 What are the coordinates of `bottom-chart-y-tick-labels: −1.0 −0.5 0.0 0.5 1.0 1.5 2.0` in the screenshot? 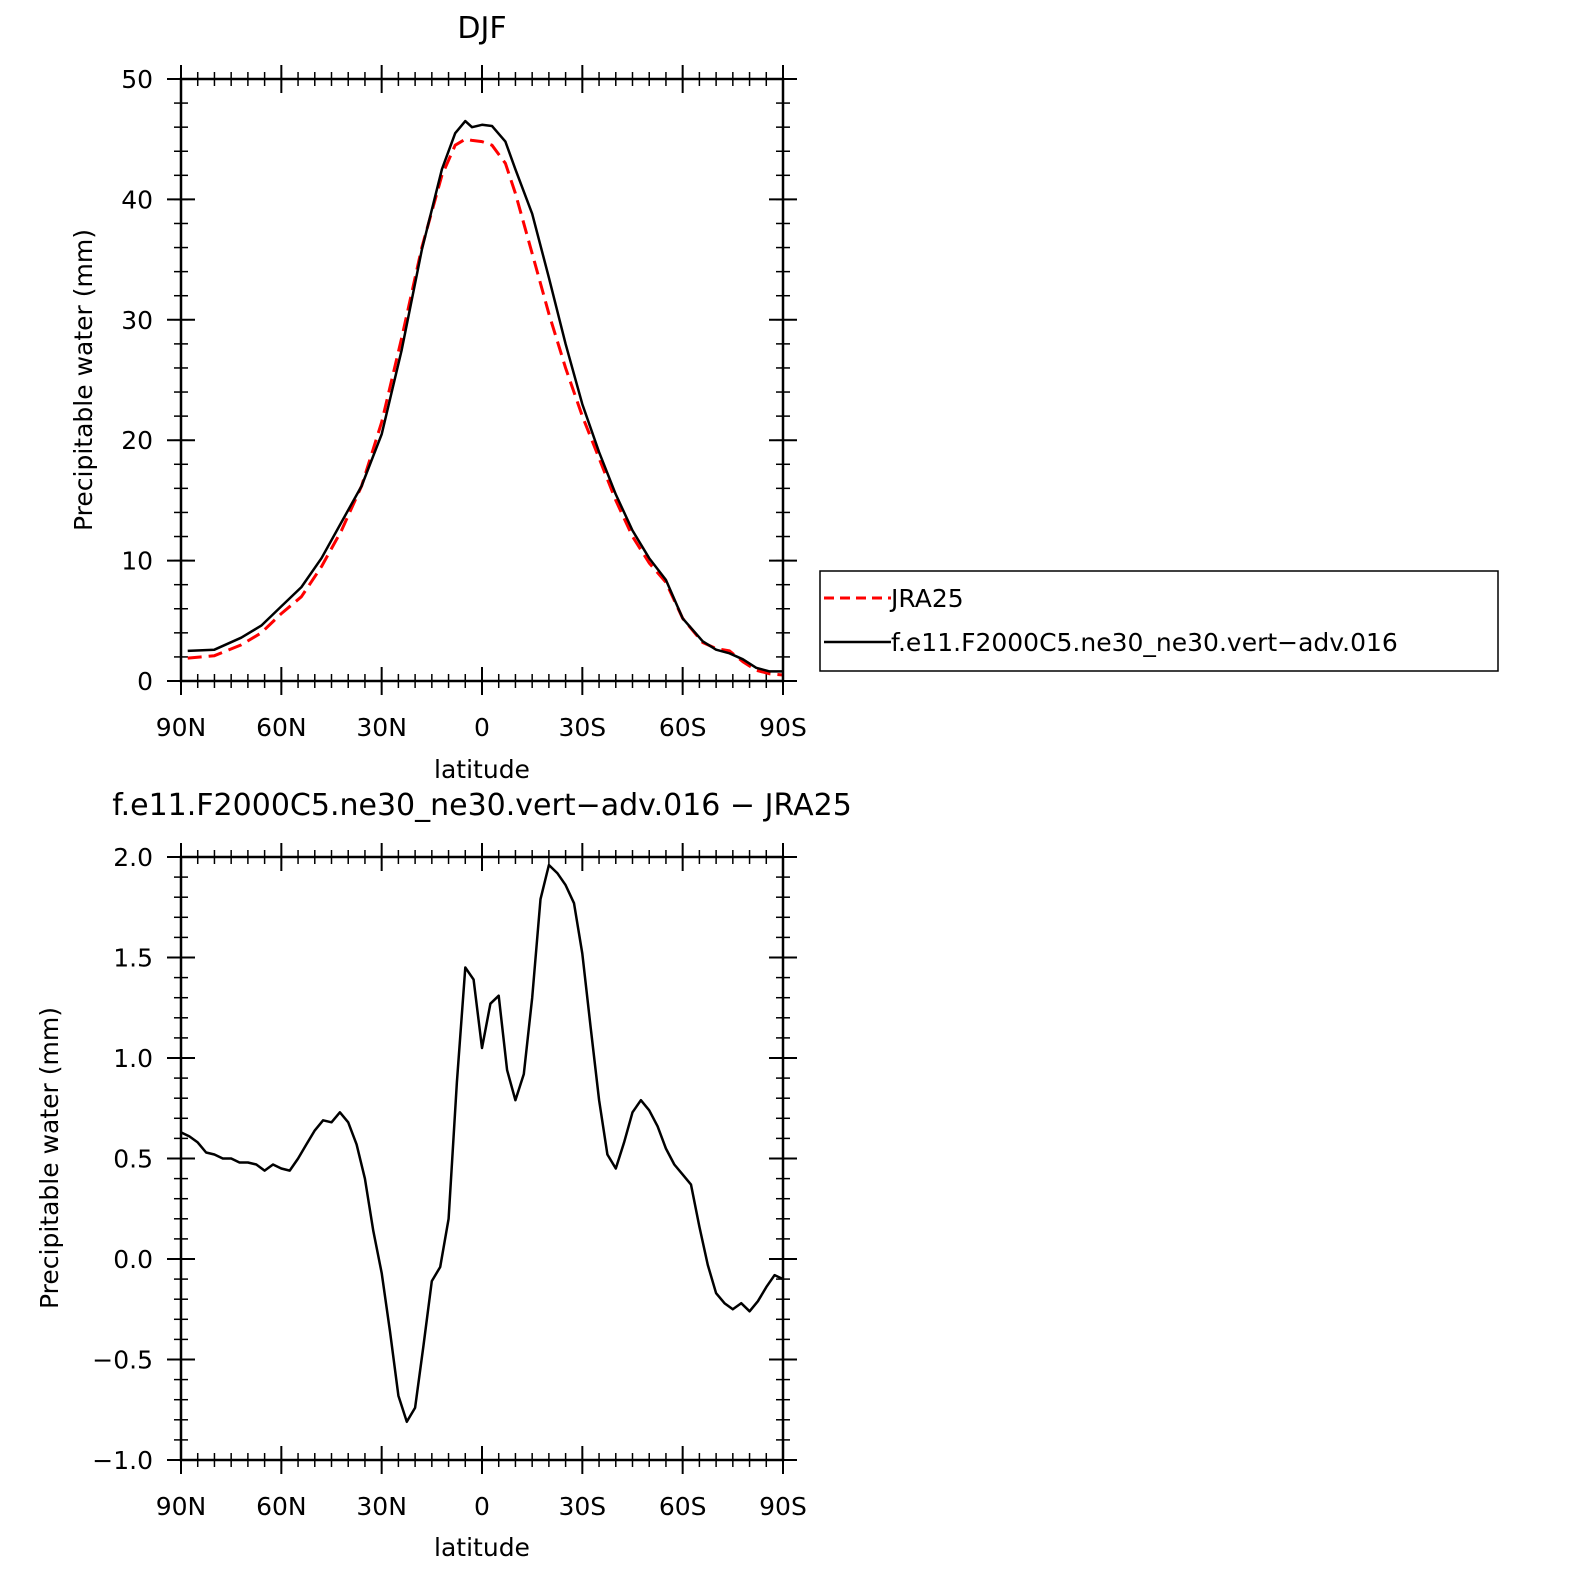 It's located at (122, 1159).